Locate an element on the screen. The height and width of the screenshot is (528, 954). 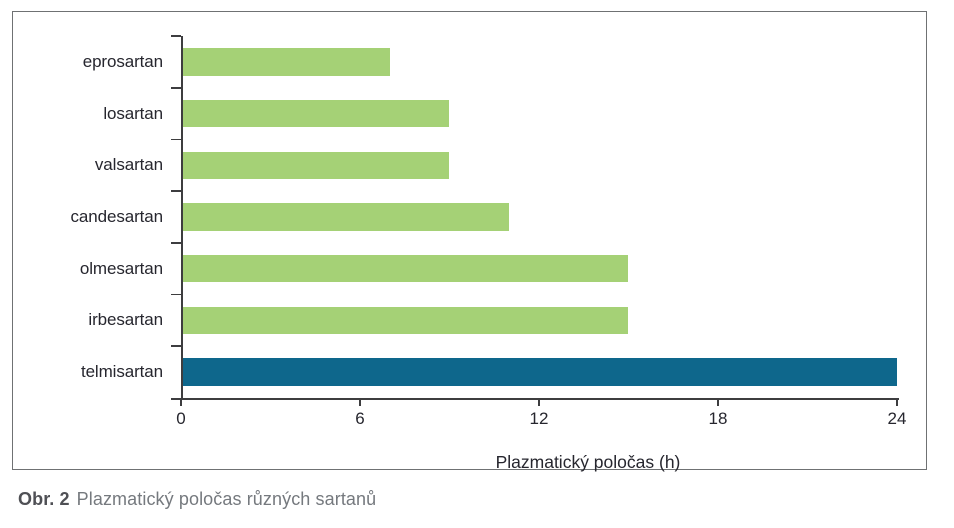
caption-number-label: Obr. 2 is located at coordinates (44, 499).